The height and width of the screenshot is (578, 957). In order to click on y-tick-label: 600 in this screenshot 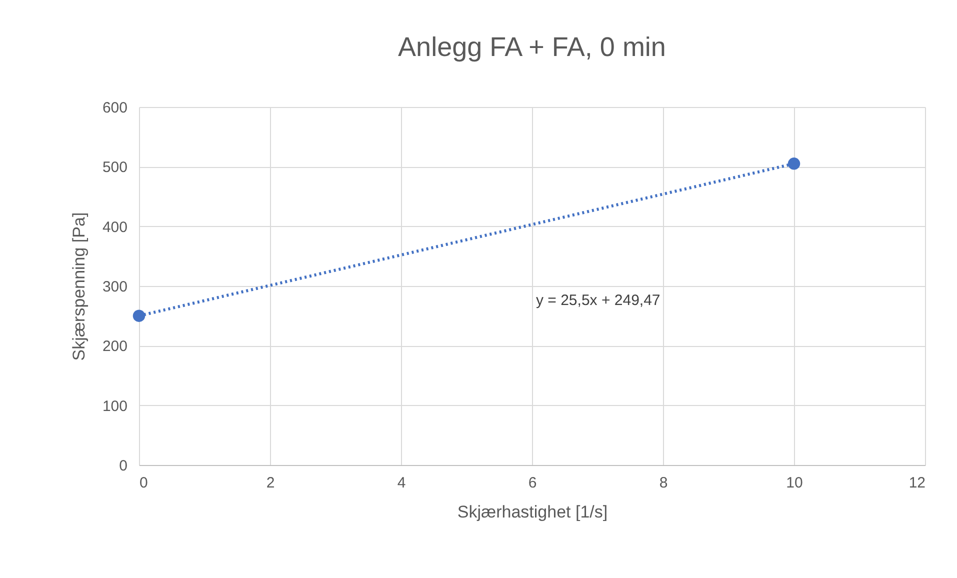, I will do `click(115, 108)`.